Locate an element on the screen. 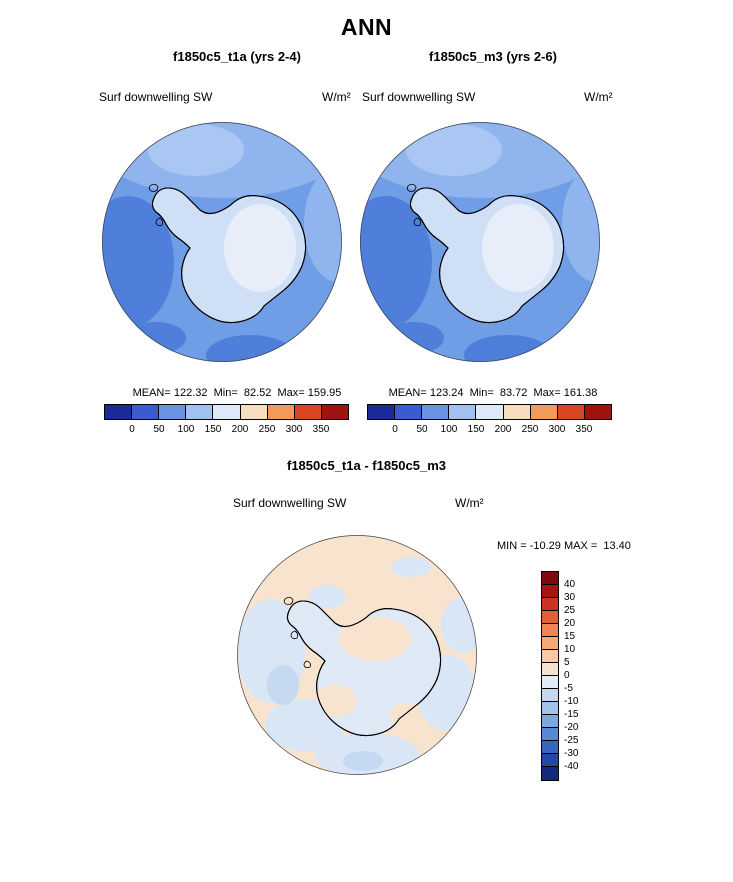 The height and width of the screenshot is (882, 733). colorbar-label: -30 is located at coordinates (571, 753).